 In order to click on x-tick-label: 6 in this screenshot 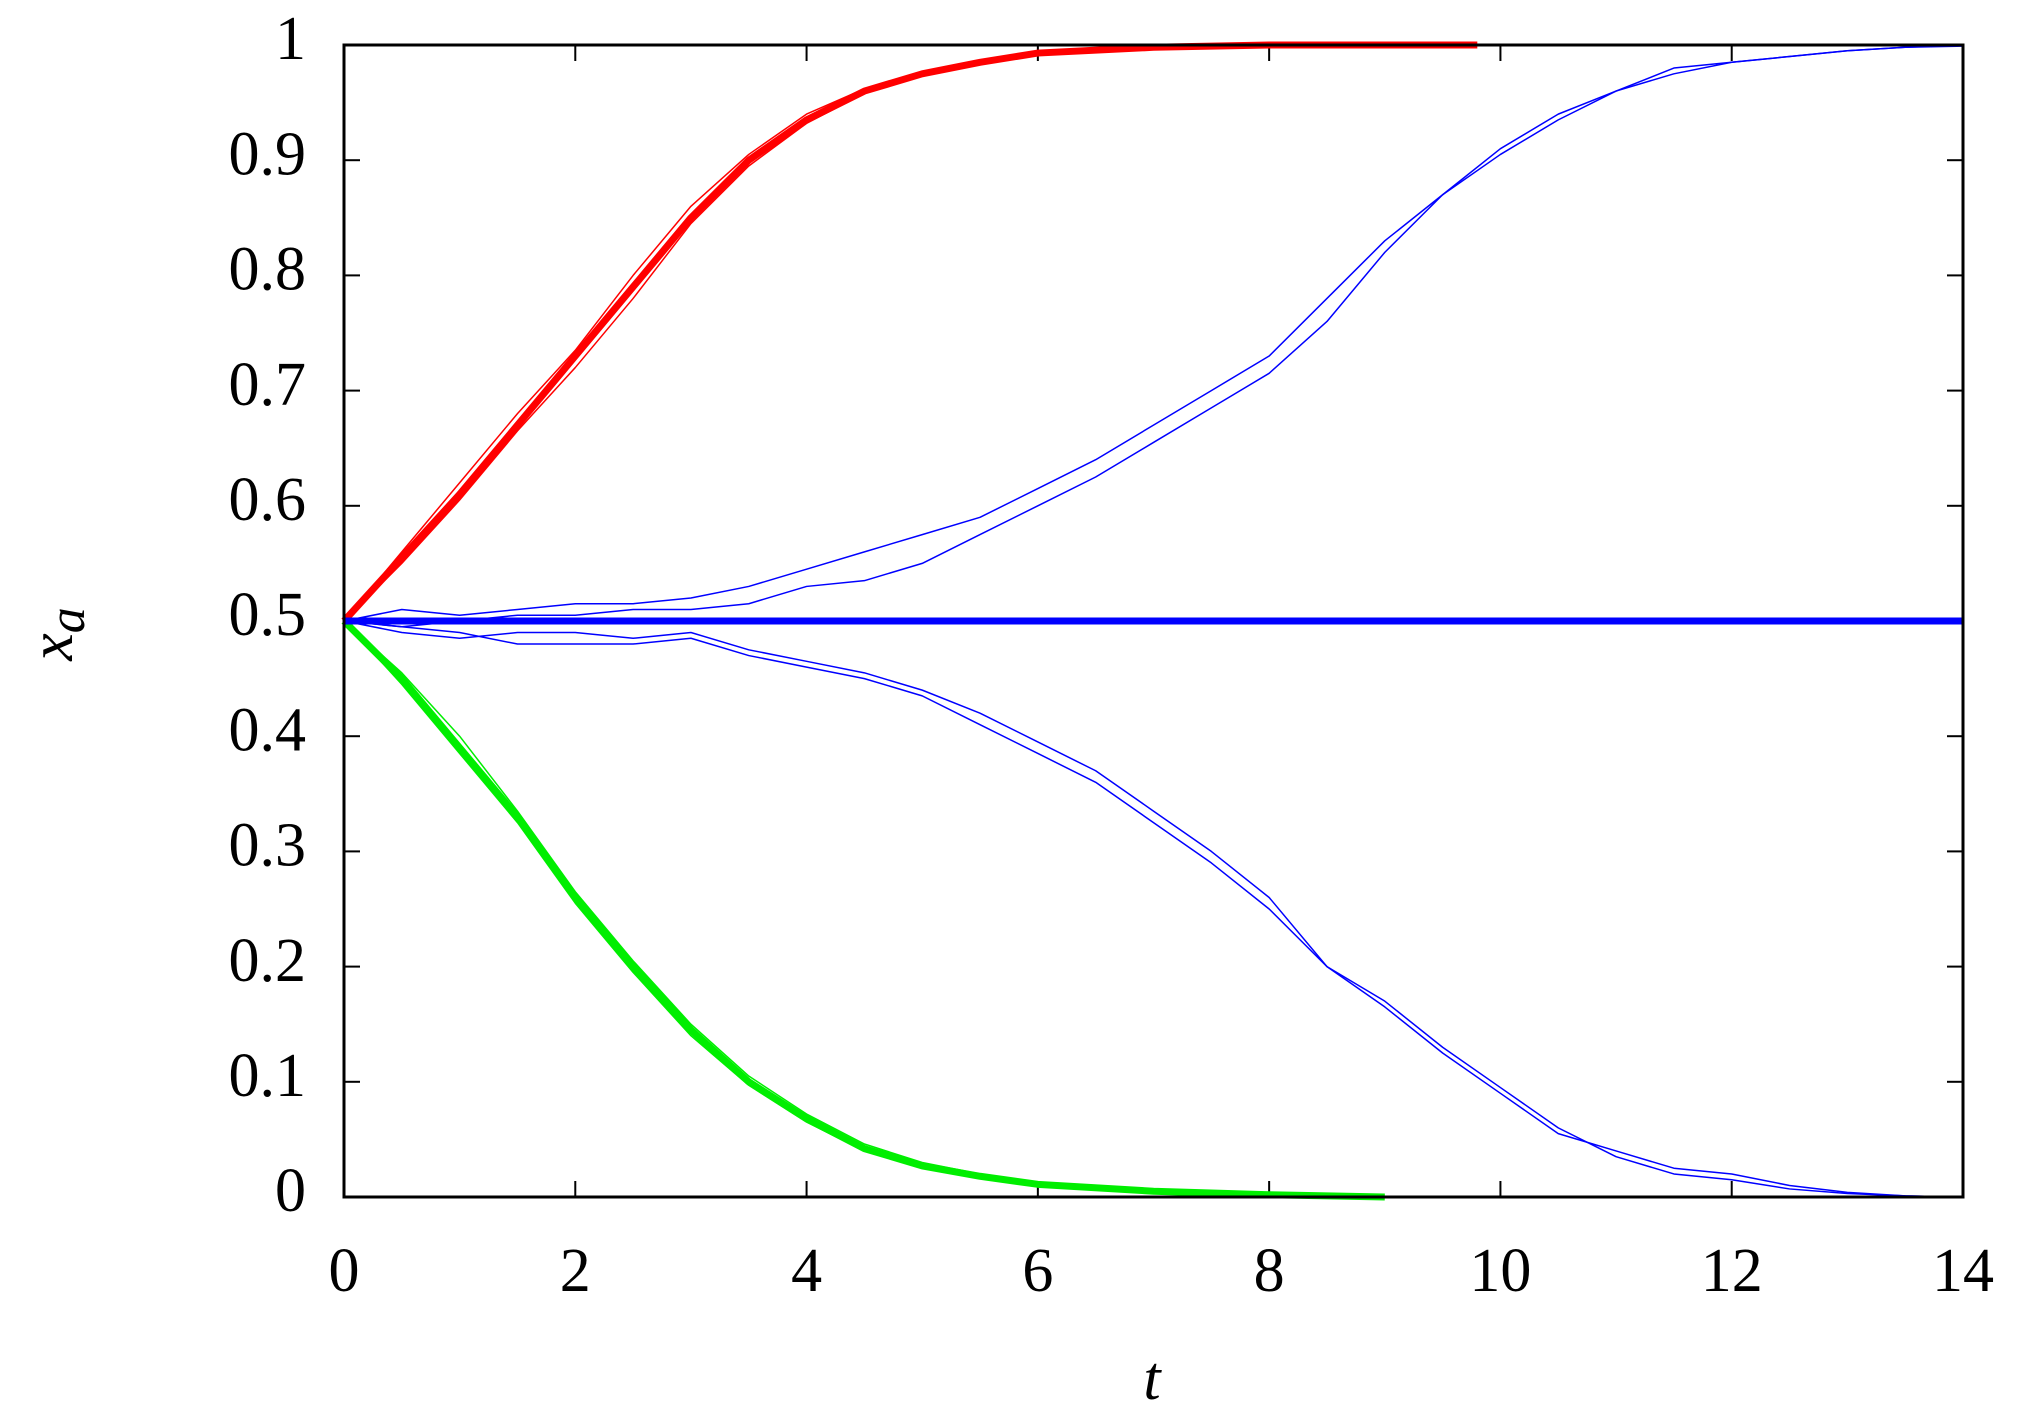, I will do `click(1037, 1271)`.